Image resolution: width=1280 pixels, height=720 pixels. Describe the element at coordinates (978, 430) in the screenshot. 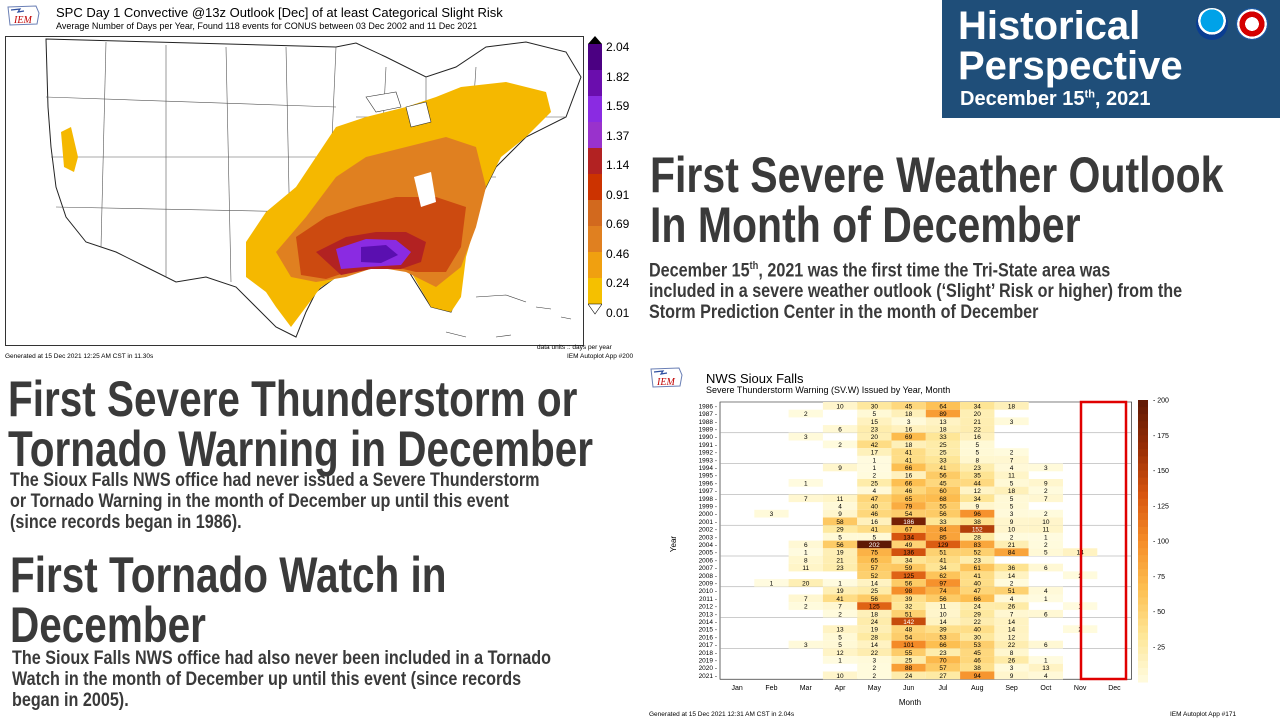

I see `heatmap-cell-label: 22` at that location.